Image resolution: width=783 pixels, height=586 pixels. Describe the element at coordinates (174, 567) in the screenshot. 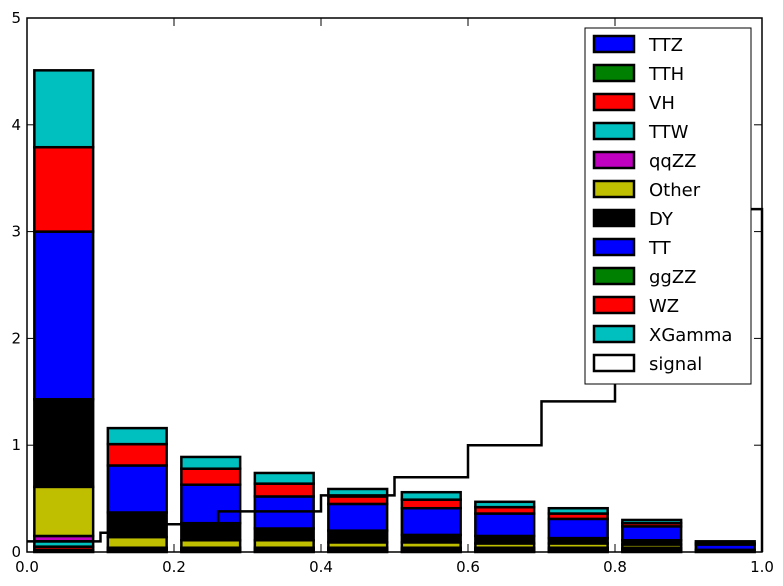

I see `x-tick-label: 0.2` at that location.